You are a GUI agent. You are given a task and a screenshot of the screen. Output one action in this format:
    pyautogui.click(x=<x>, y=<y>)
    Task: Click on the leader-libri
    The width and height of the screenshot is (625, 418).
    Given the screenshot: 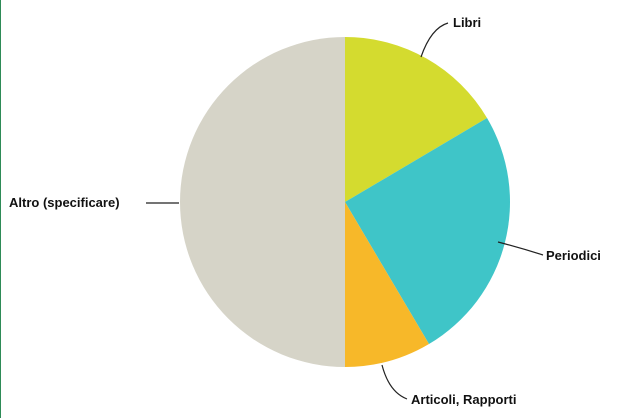 What is the action you would take?
    pyautogui.click(x=434, y=40)
    